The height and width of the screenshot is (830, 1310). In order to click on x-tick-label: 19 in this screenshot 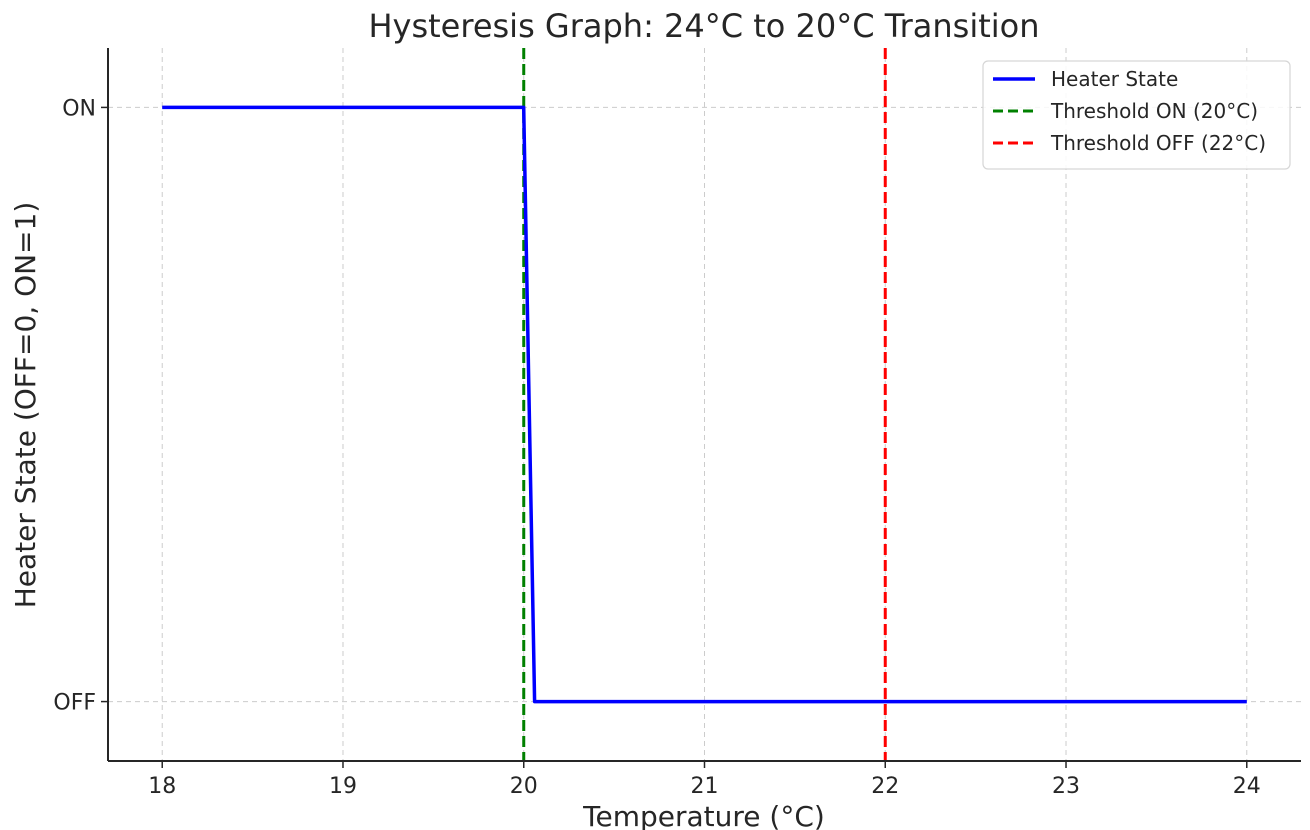, I will do `click(343, 786)`.